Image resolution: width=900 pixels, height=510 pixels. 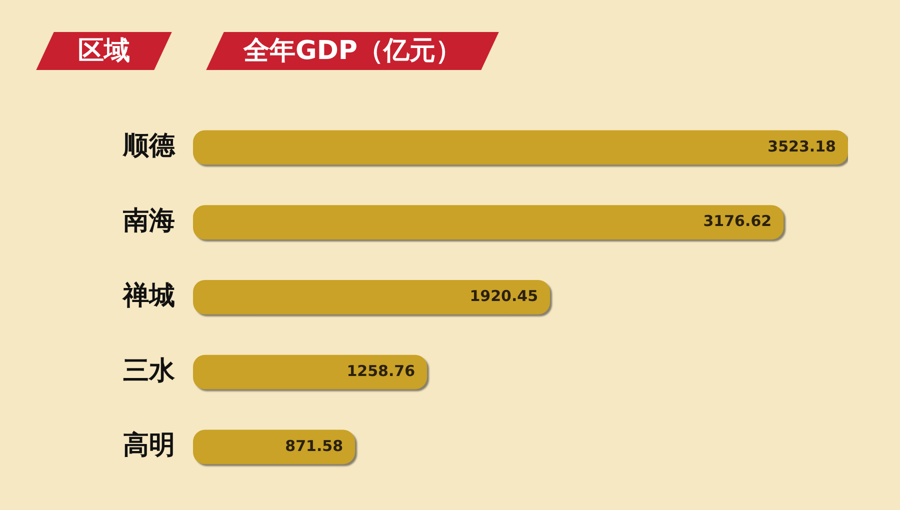 I want to click on y-tick-label: 禅城, so click(x=148, y=295).